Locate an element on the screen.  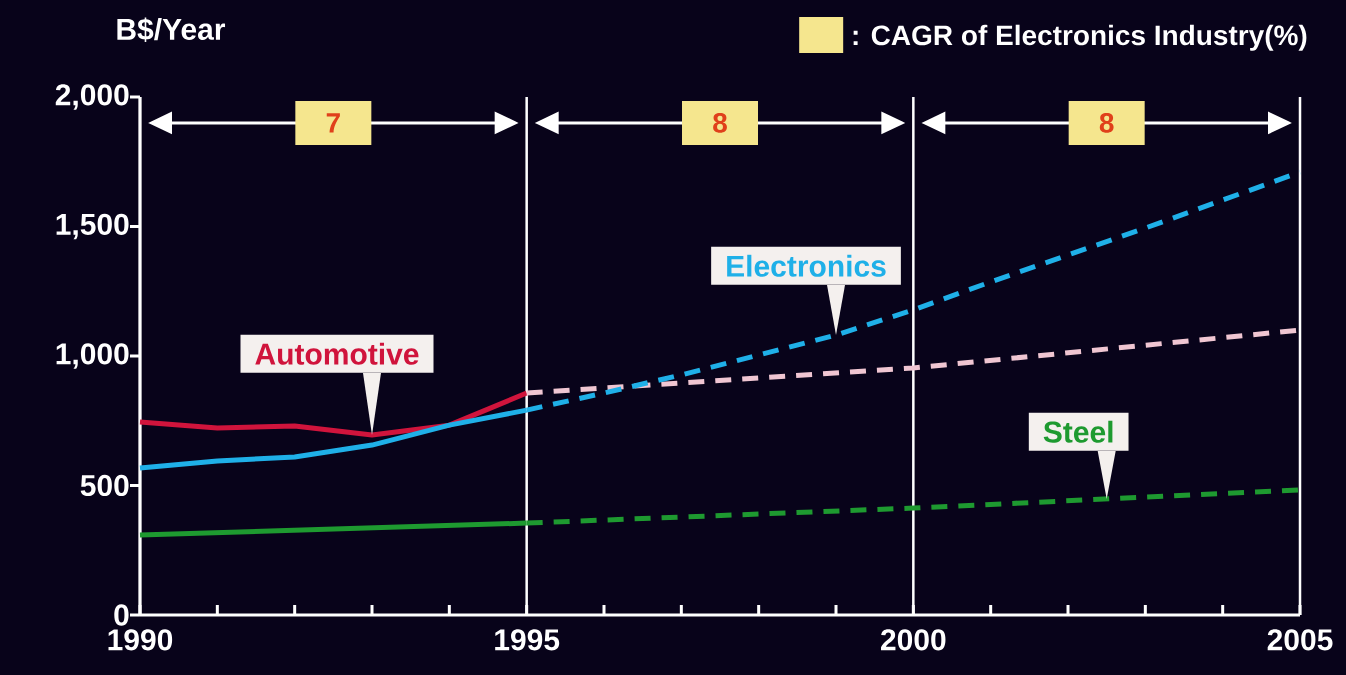
y-tick-label: 1,000 is located at coordinates (92, 356).